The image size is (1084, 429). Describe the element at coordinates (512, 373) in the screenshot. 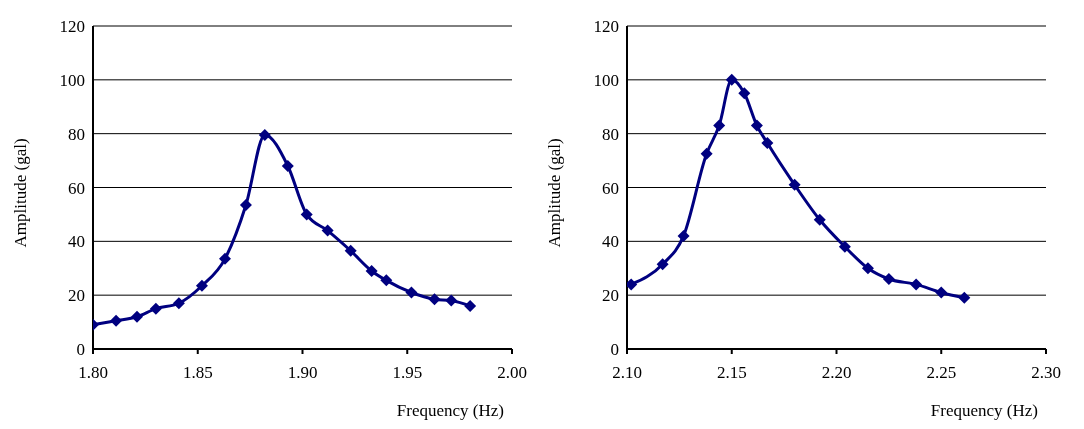

I see `x-tick-label: 2.00` at that location.